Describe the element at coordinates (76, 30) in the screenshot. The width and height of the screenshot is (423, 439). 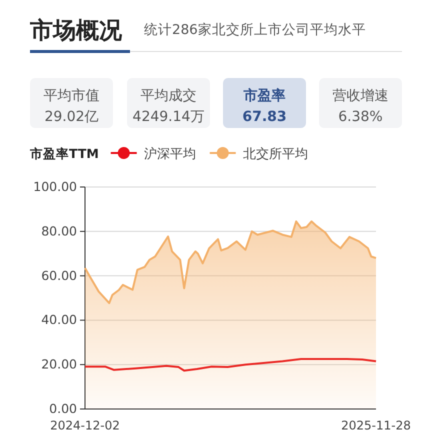
I see `chart-title: 市场概况` at that location.